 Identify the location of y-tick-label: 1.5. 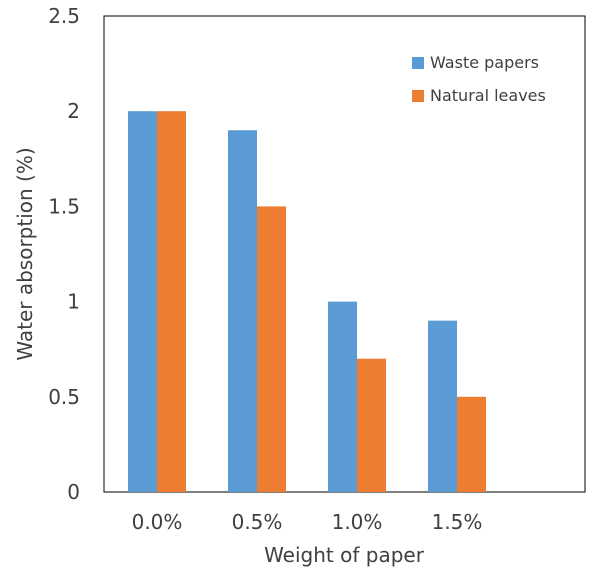
(64, 206).